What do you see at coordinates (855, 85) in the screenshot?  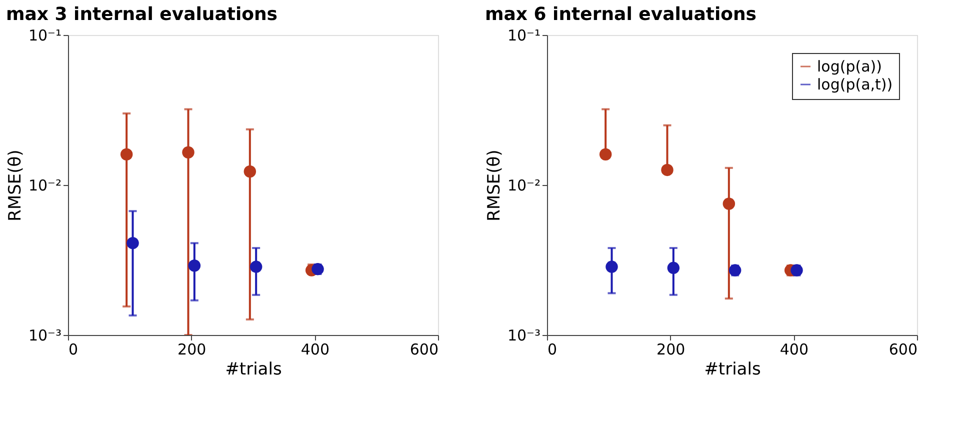 I see `legend-label: log(p(a,t))` at bounding box center [855, 85].